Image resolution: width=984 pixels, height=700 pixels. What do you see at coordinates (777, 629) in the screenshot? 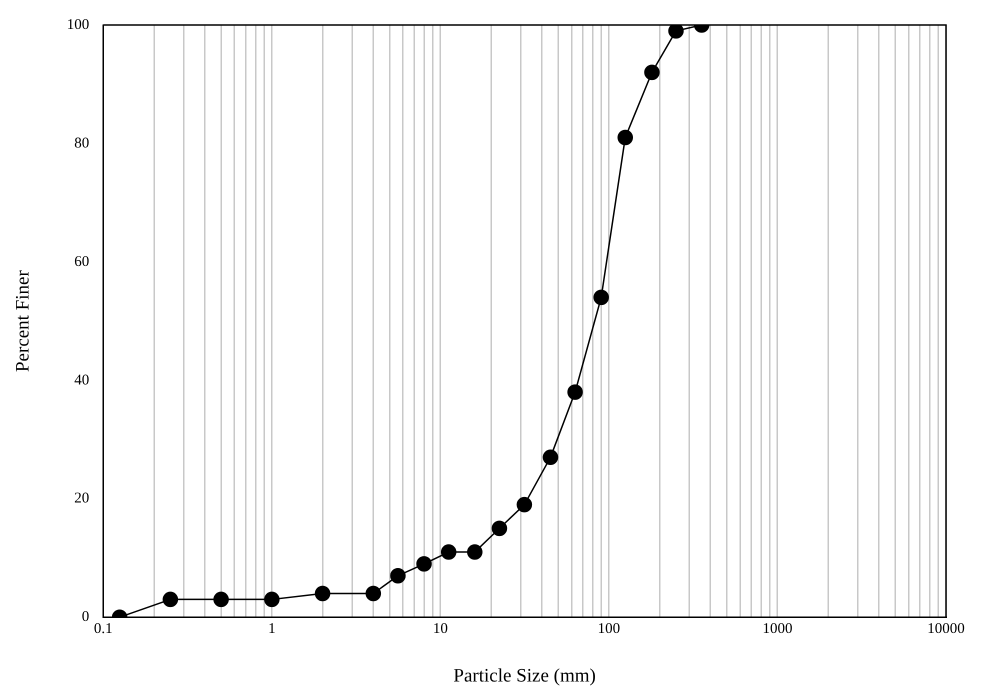
I see `x-tick-label: 1000` at bounding box center [777, 629].